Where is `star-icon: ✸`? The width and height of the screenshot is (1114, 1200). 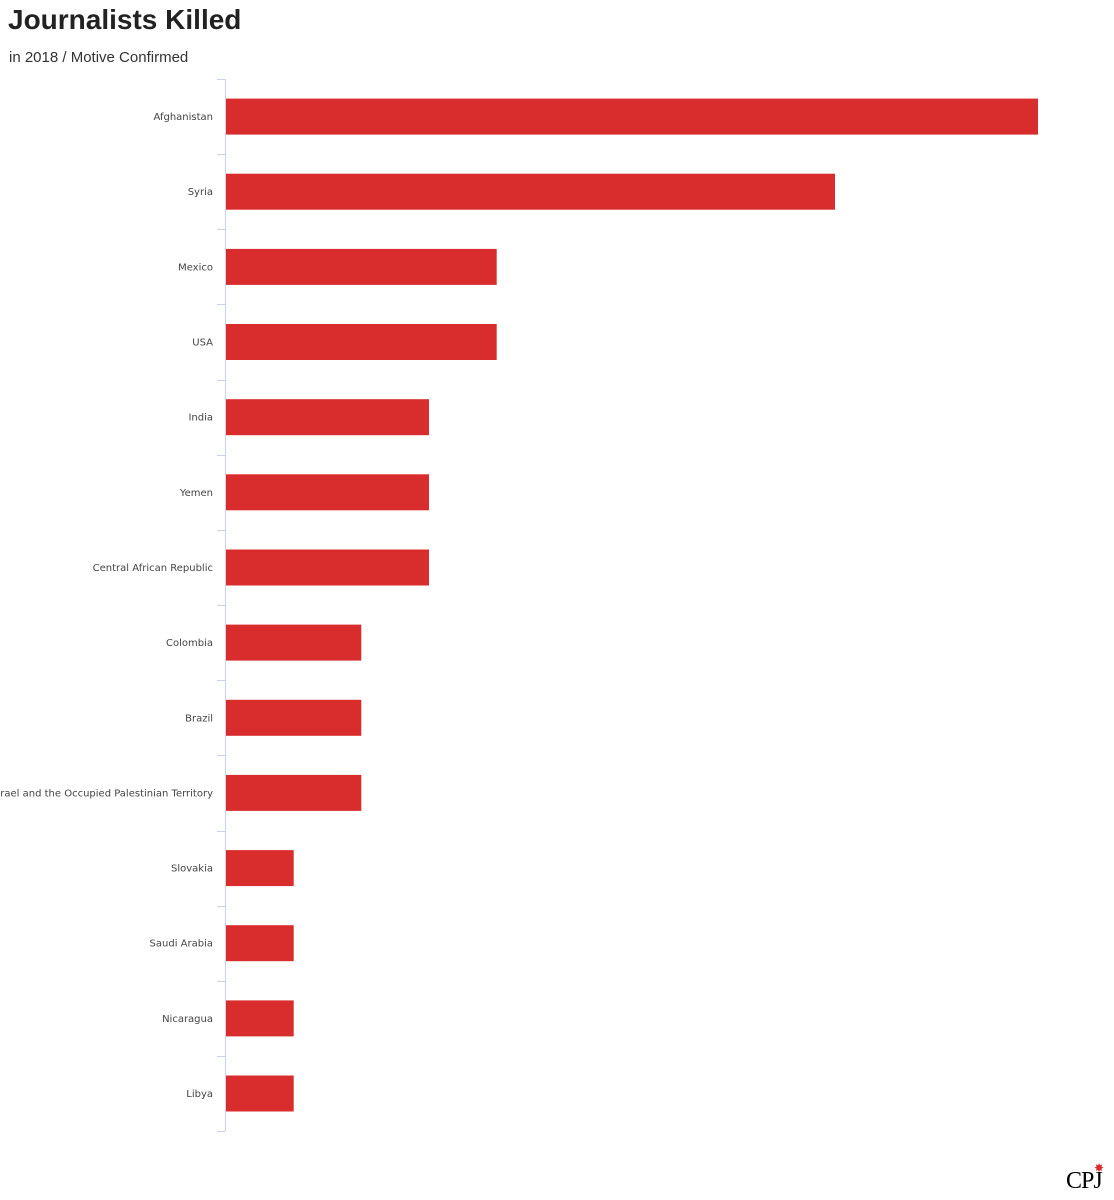 star-icon: ✸ is located at coordinates (1099, 1168).